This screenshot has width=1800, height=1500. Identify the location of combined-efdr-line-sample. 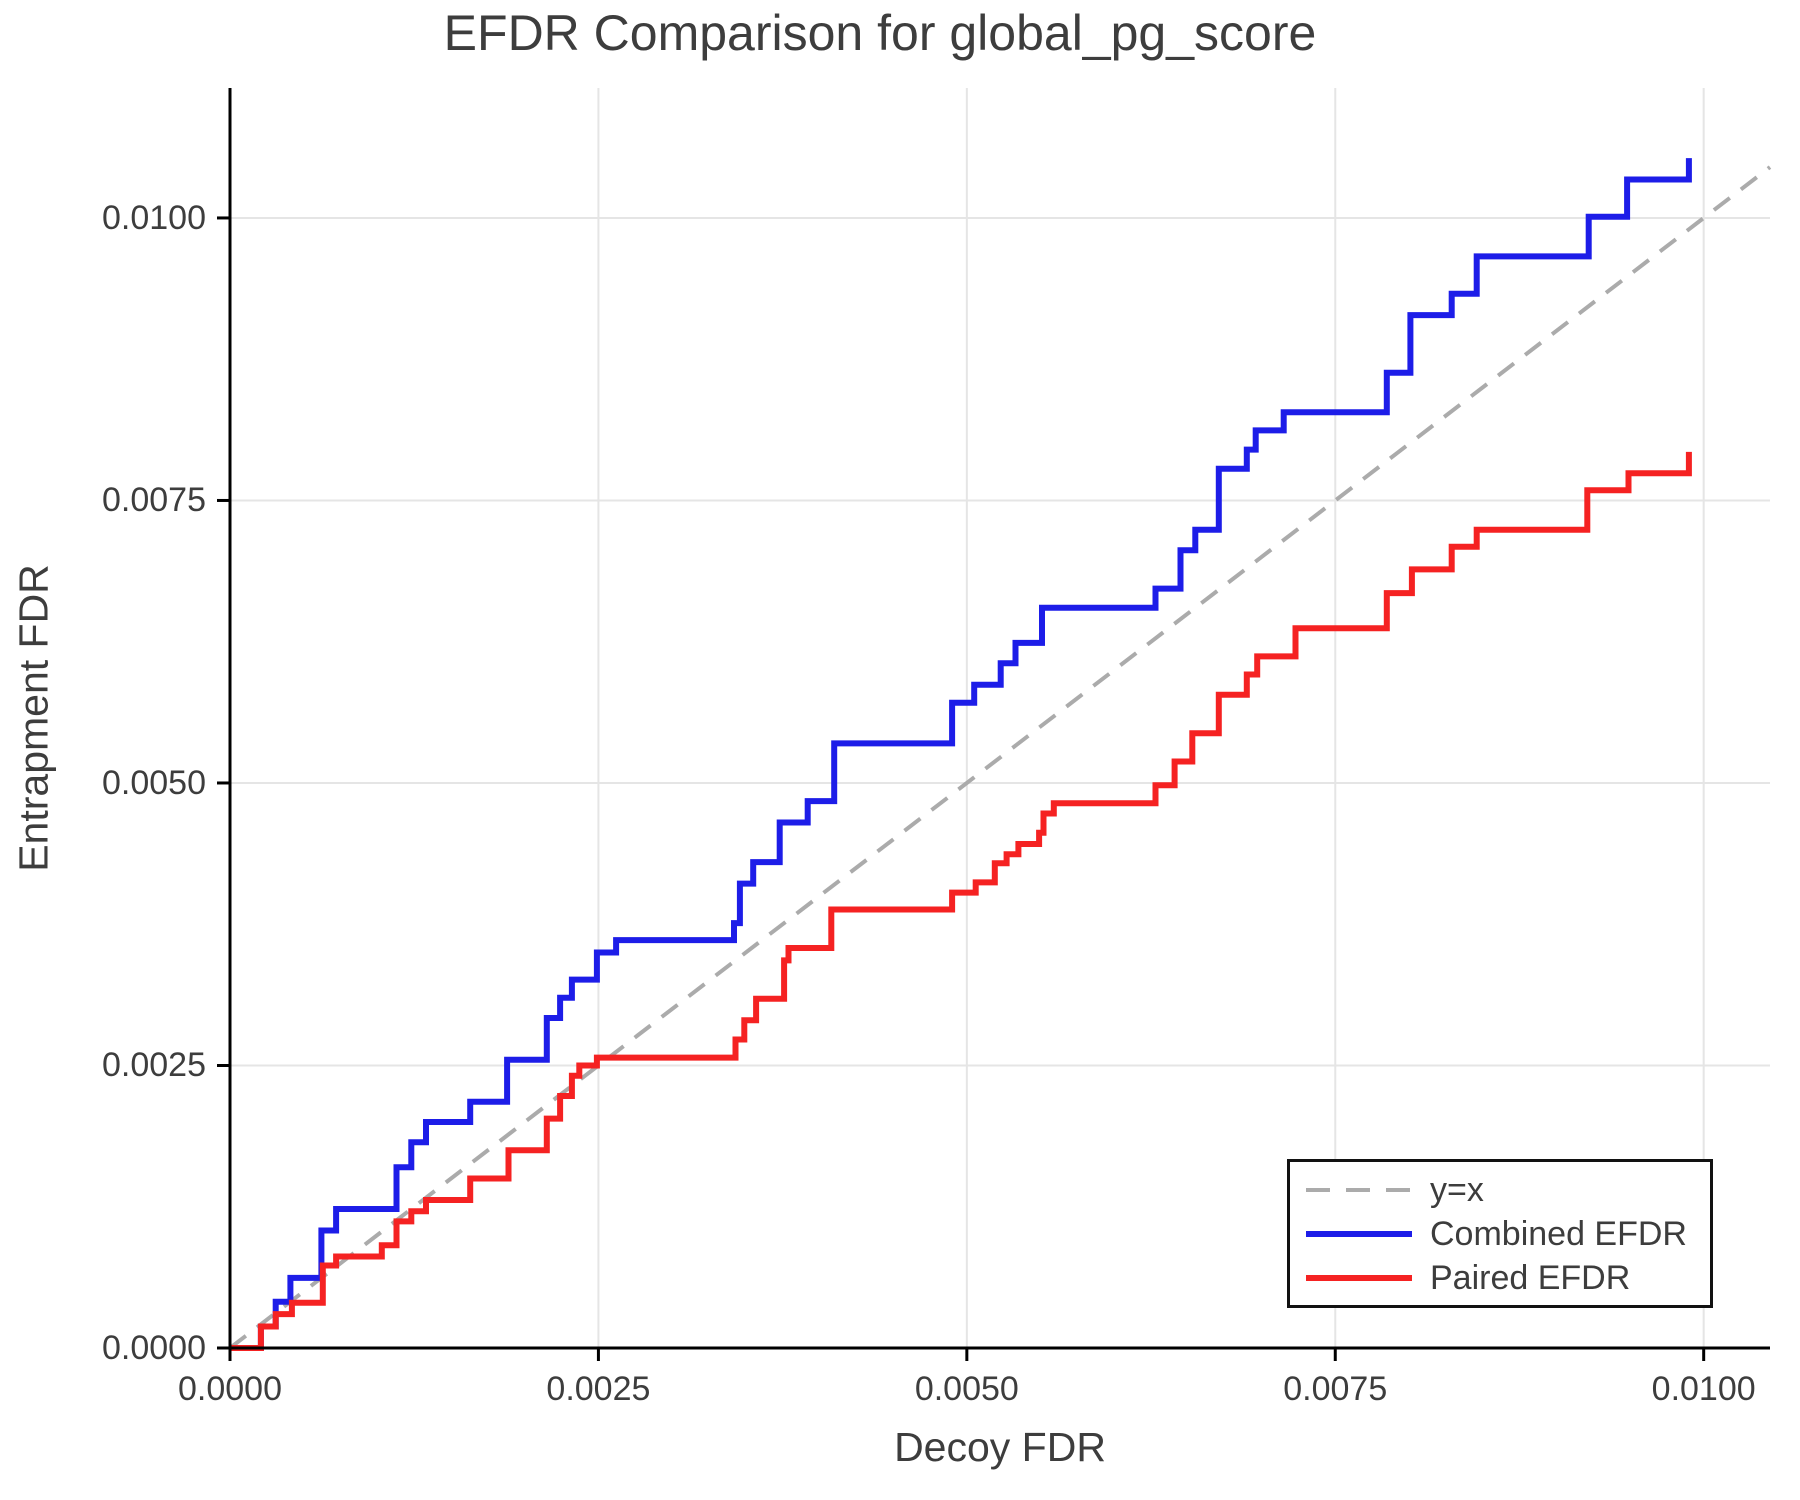
(1359, 1233).